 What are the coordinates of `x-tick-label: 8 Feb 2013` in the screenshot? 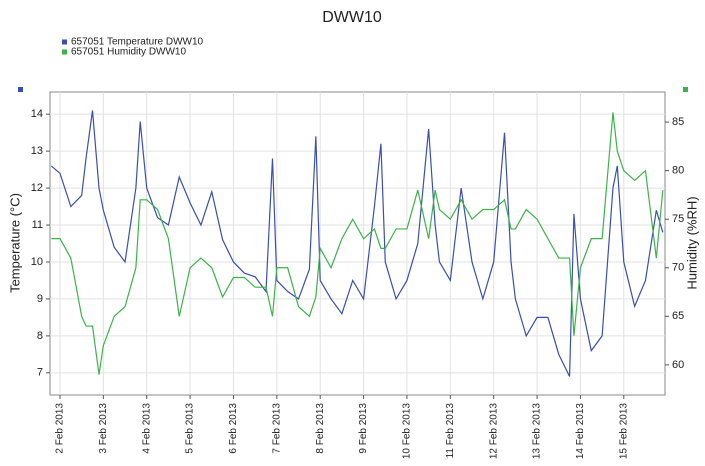 It's located at (320, 428).